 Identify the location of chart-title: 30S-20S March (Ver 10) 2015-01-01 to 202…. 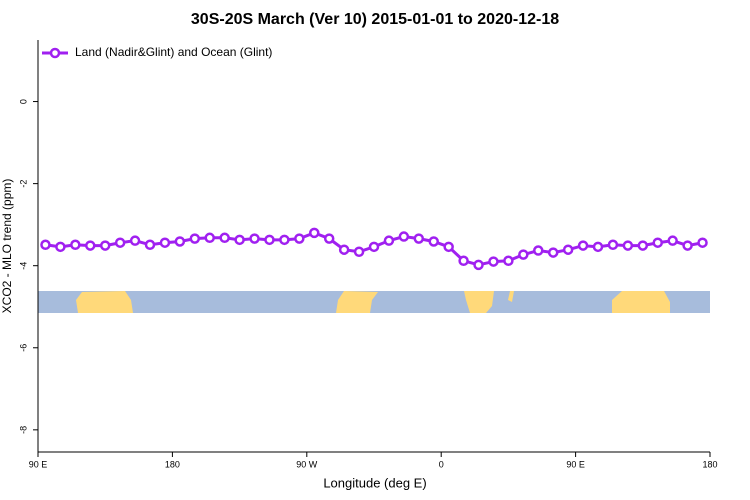
(375, 19).